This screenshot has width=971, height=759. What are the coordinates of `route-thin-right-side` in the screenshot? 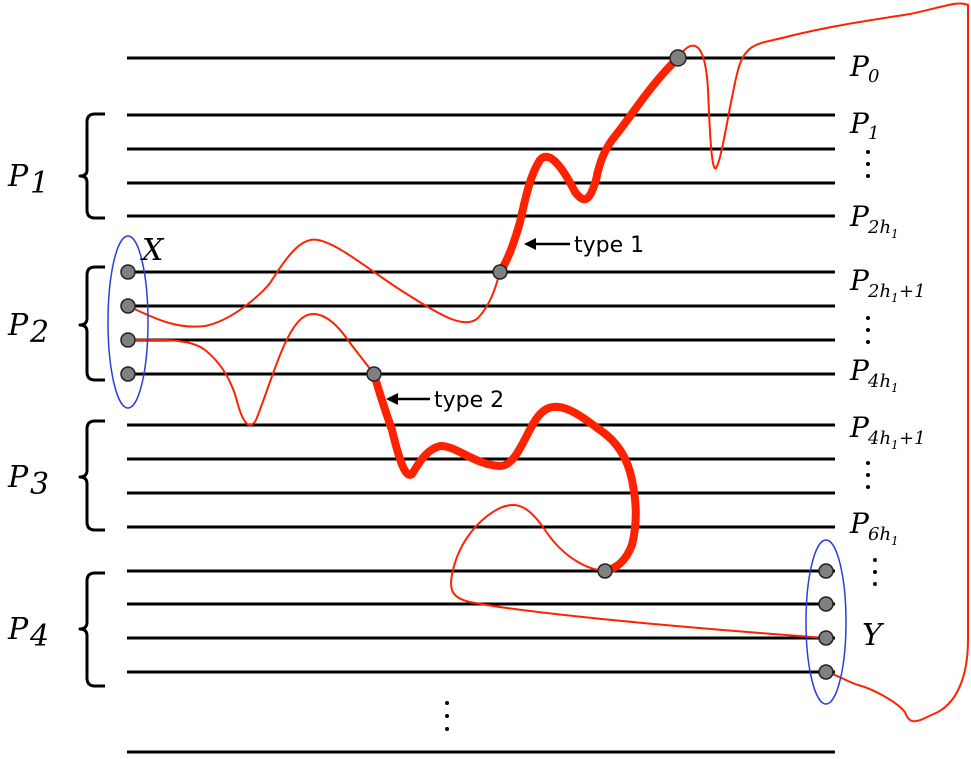 It's located at (897, 363).